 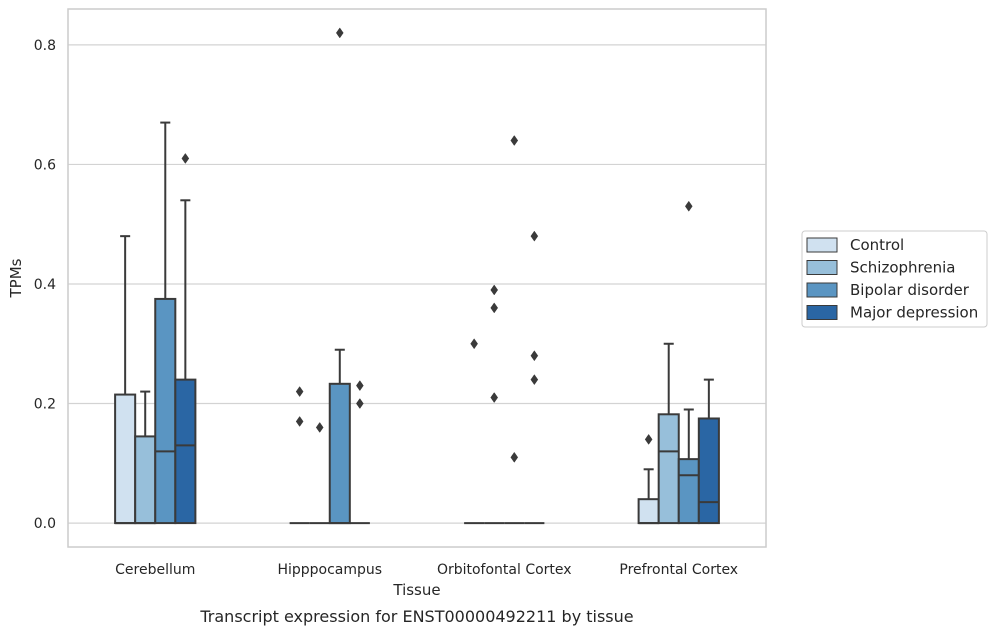 I want to click on legend-label: Control, so click(x=877, y=245).